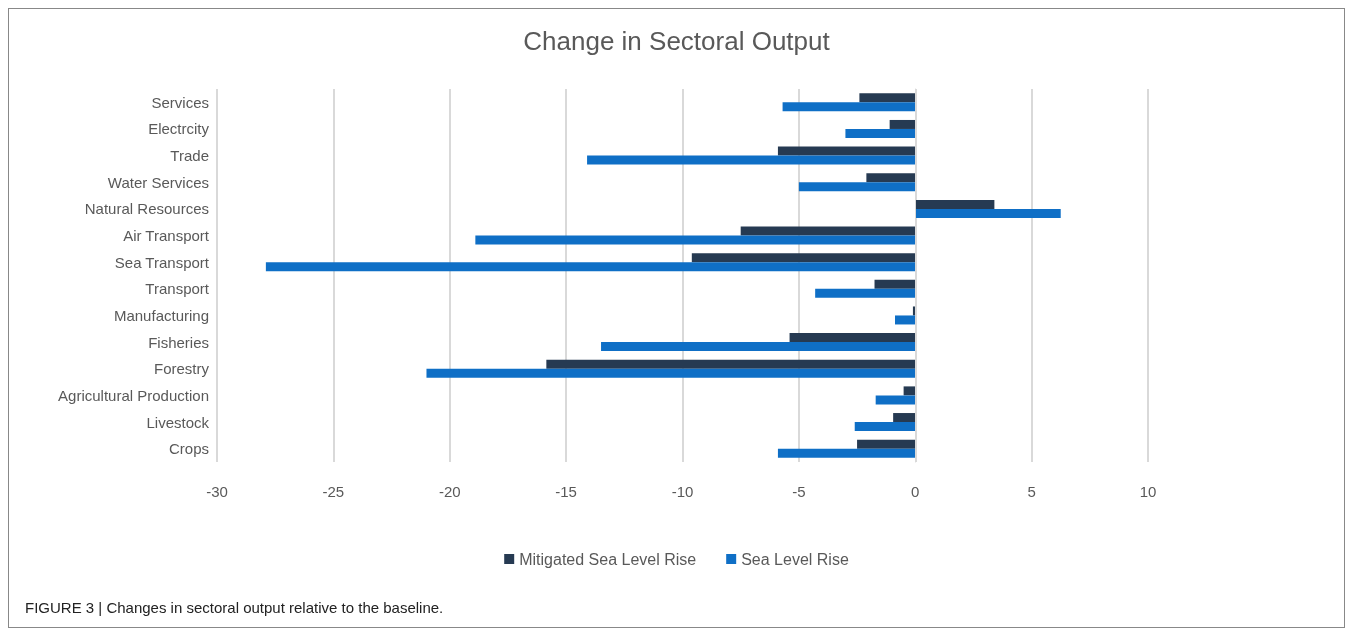 The width and height of the screenshot is (1355, 637). What do you see at coordinates (566, 491) in the screenshot?
I see `x-tick-label: -15` at bounding box center [566, 491].